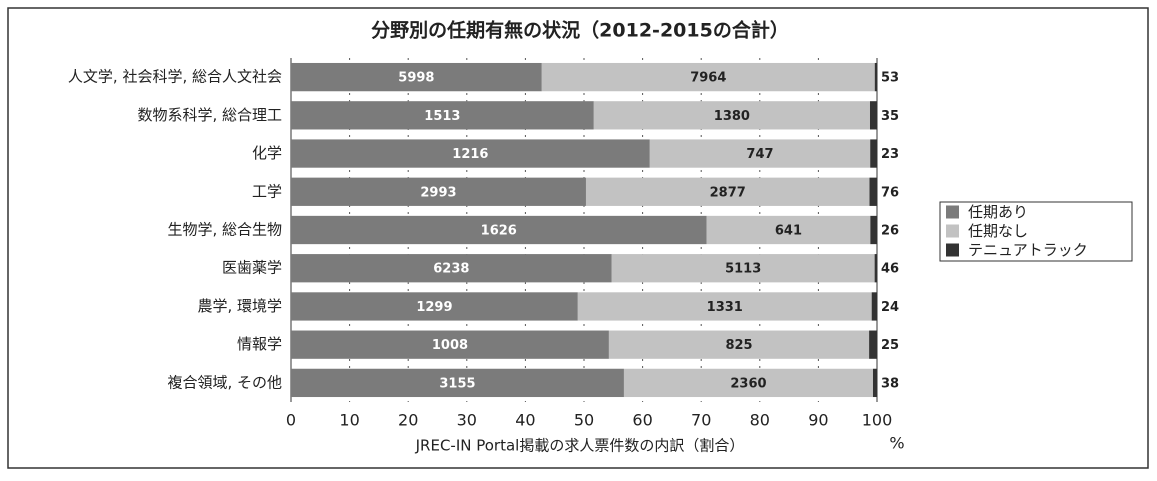 The height and width of the screenshot is (481, 1157). What do you see at coordinates (291, 420) in the screenshot?
I see `x-tick-label: 0` at bounding box center [291, 420].